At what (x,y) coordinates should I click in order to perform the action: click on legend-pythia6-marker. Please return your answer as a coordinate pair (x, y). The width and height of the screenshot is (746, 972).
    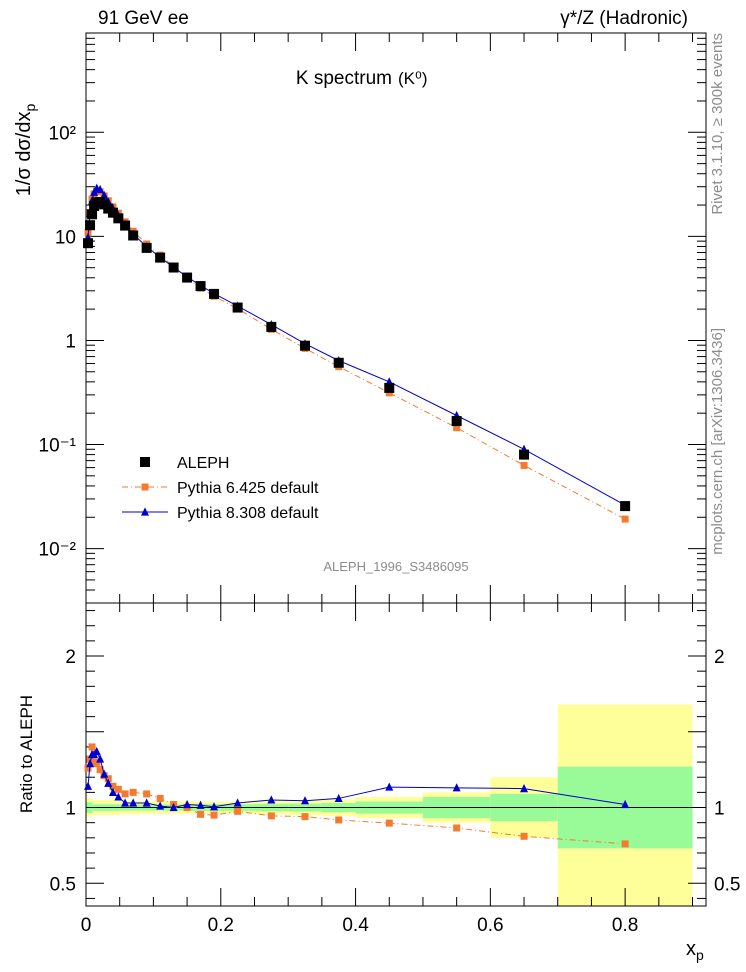
    Looking at the image, I should click on (145, 487).